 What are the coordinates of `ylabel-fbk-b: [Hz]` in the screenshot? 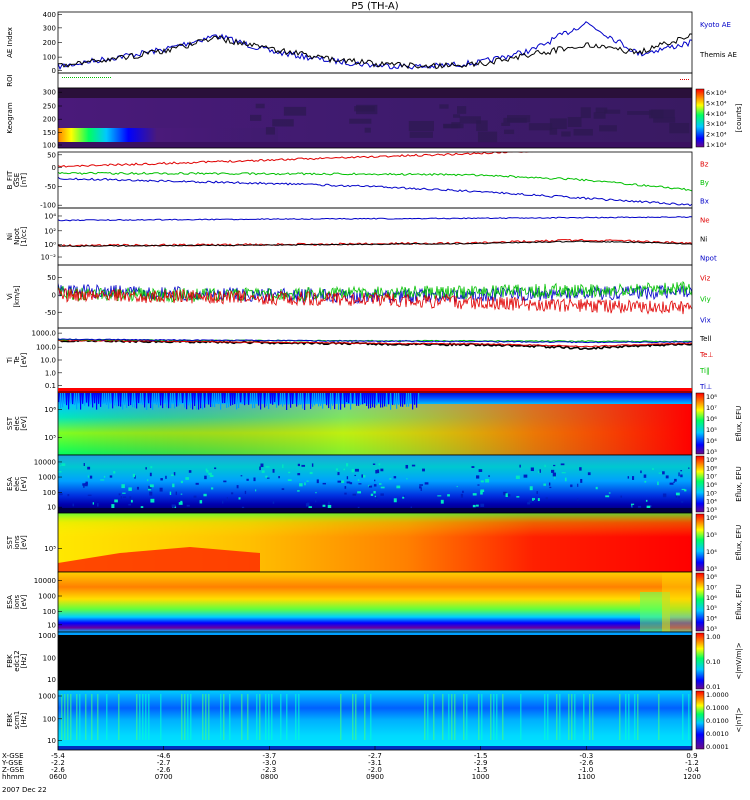 It's located at (24, 720).